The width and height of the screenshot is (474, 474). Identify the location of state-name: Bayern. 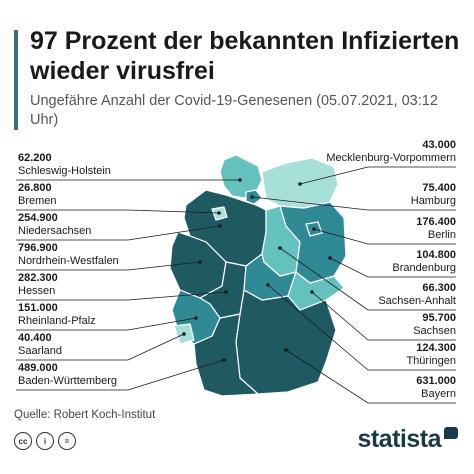
(438, 394).